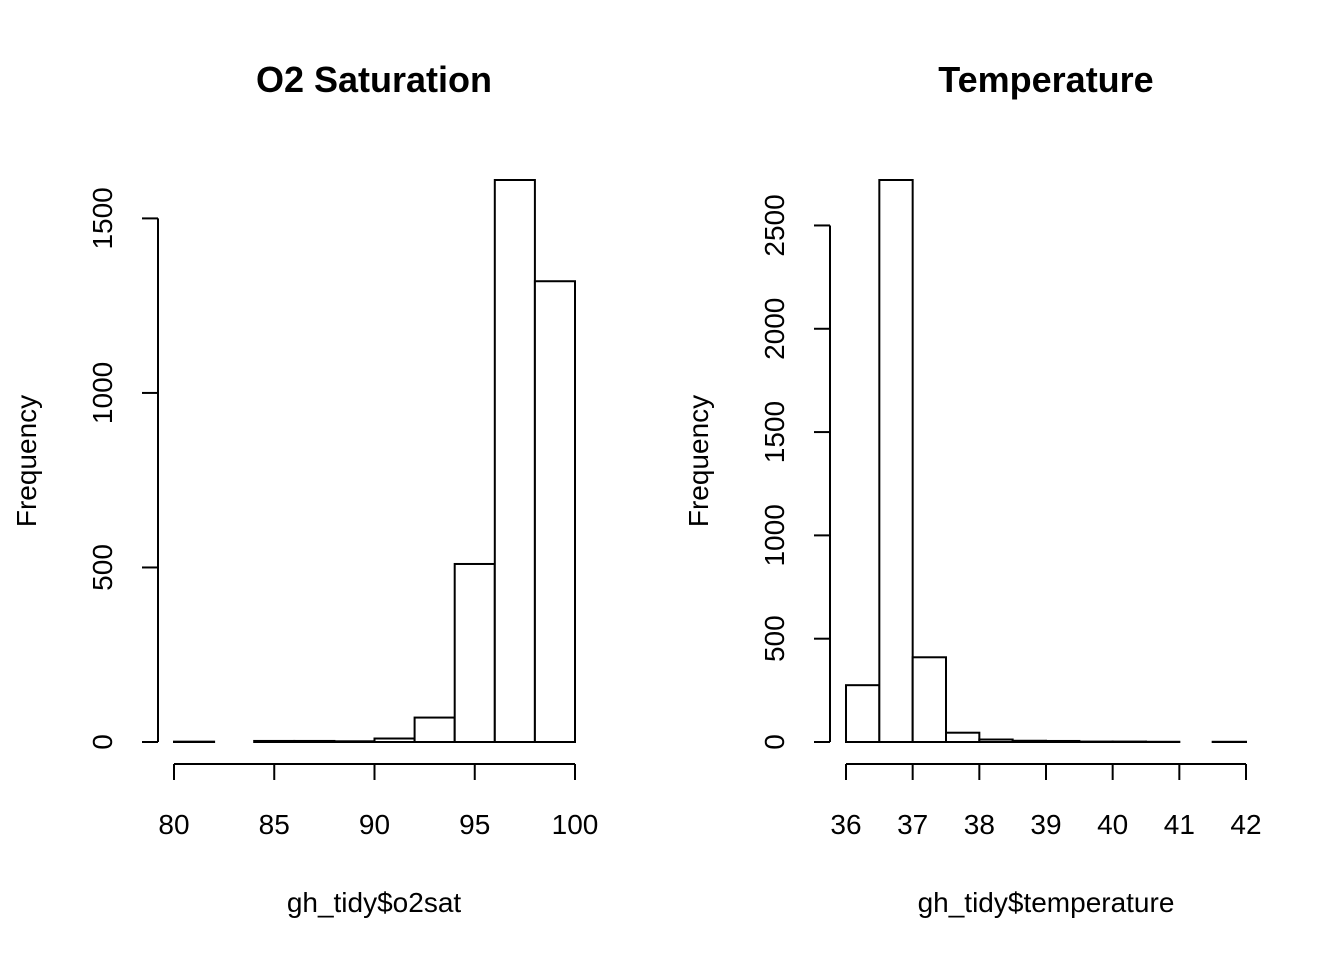  Describe the element at coordinates (845, 824) in the screenshot. I see `temperature-x-tick-label: 36` at that location.